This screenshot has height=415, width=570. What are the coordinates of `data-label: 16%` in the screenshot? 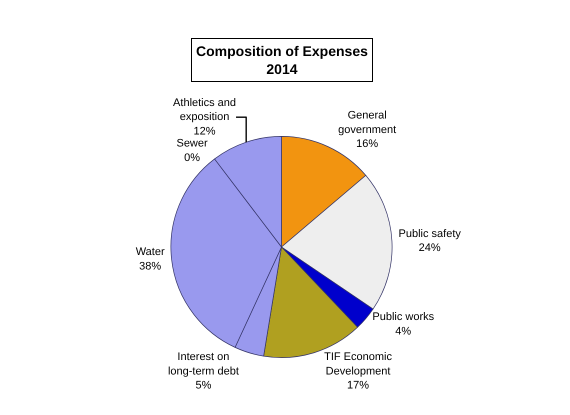 It's located at (367, 144).